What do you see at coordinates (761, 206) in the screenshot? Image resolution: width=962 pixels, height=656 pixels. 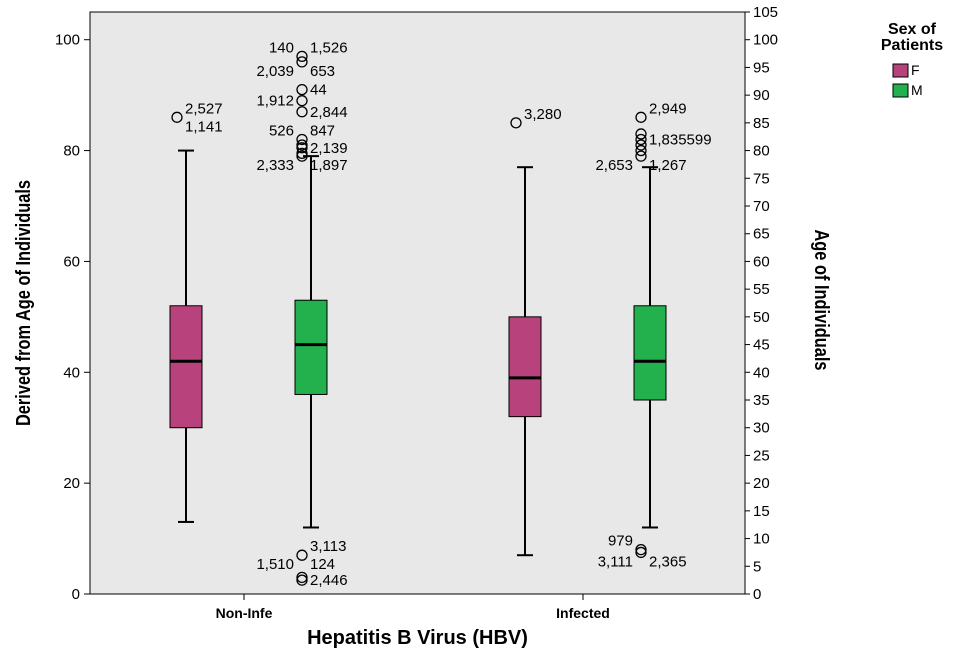 I see `right-y-tick-label: 70` at bounding box center [761, 206].